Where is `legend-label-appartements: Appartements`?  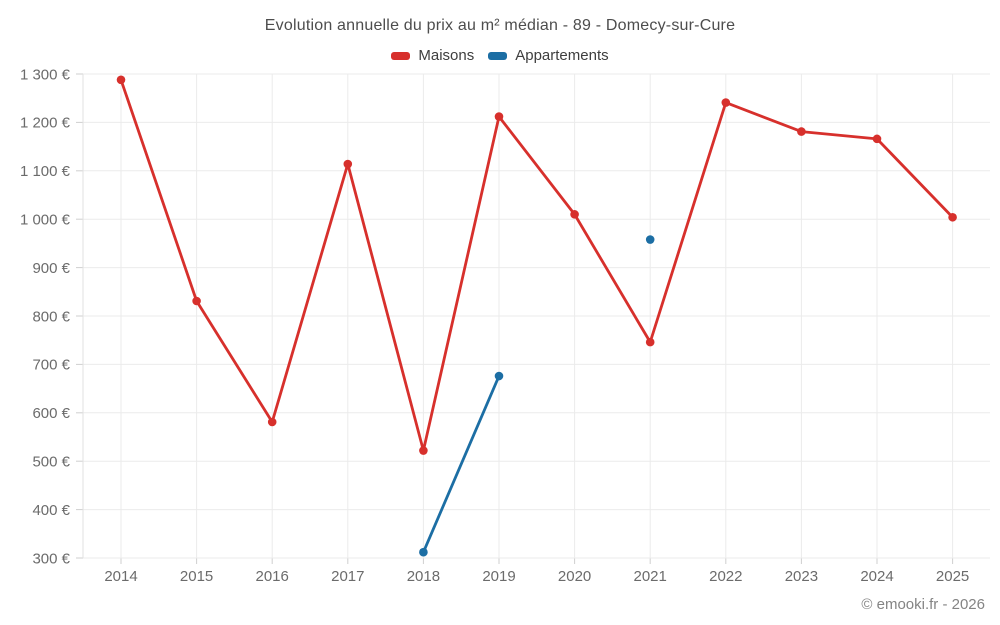 legend-label-appartements: Appartements is located at coordinates (562, 55).